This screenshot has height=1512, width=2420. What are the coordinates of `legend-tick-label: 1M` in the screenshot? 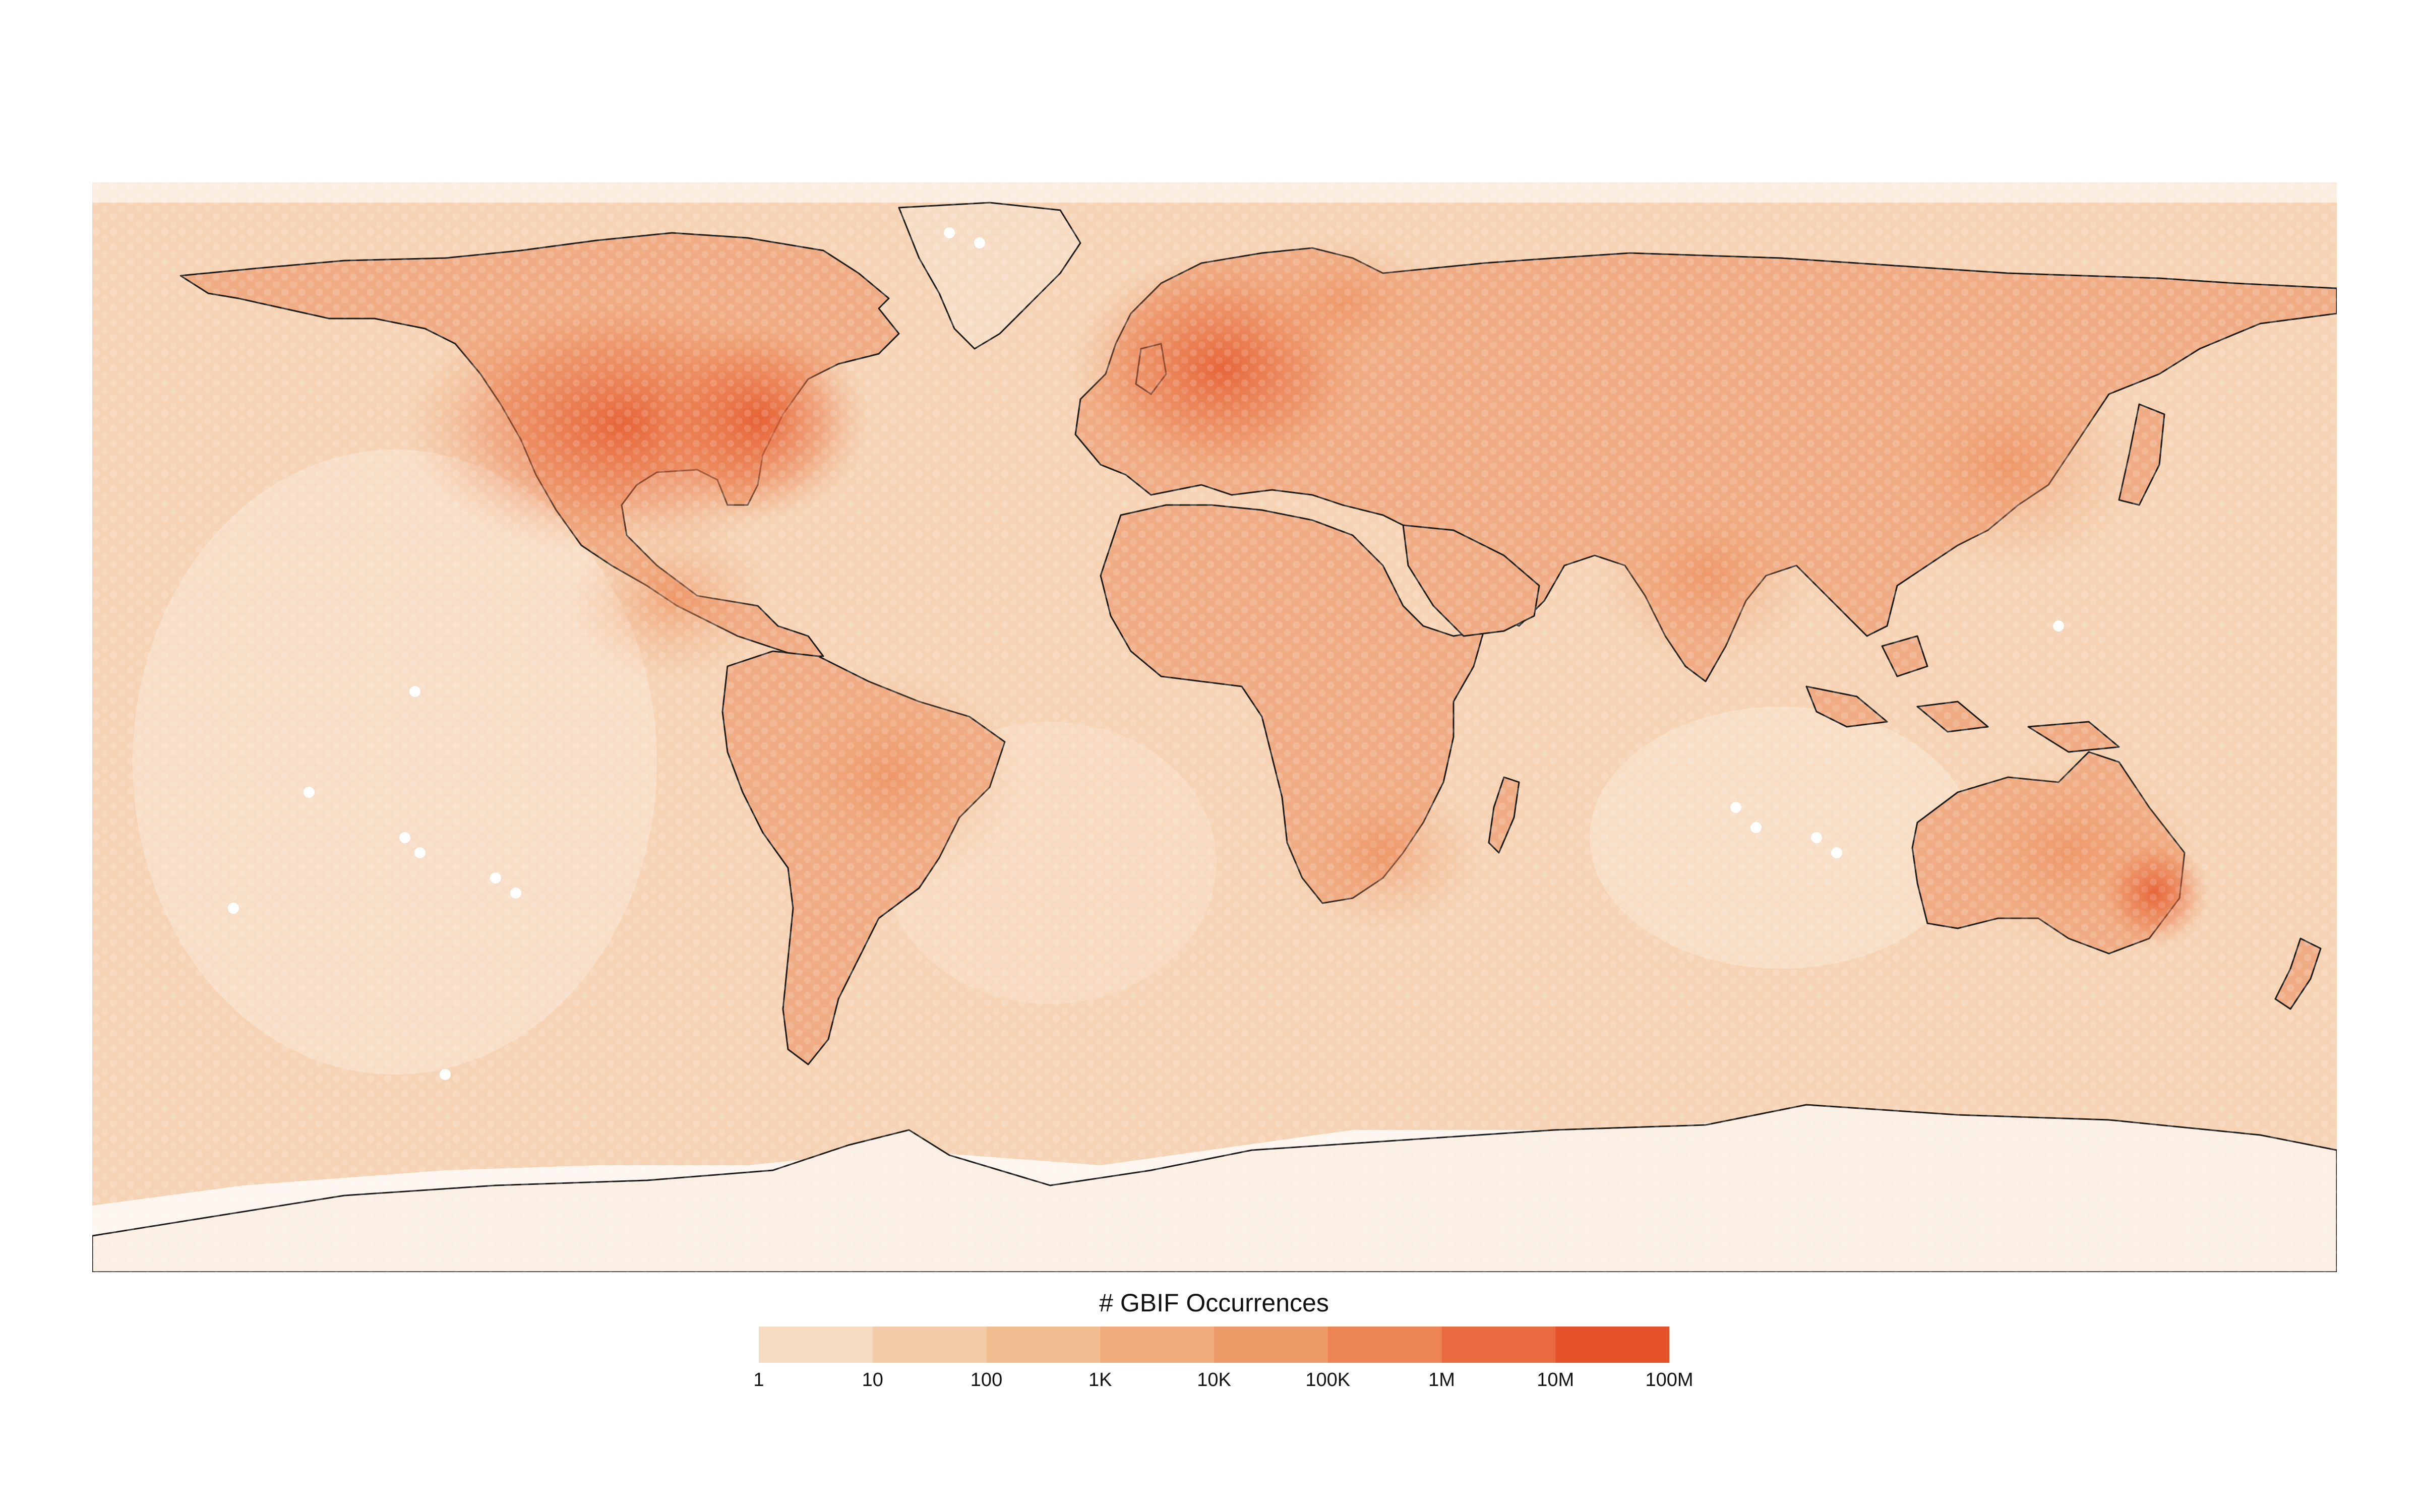 It's located at (1441, 1380).